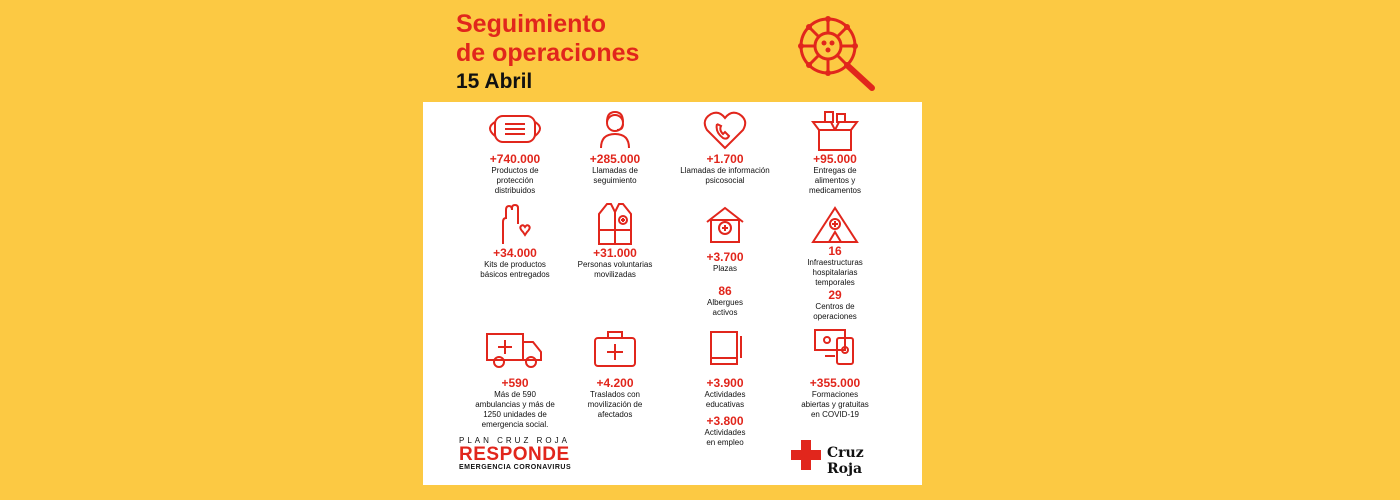 The height and width of the screenshot is (500, 1400). I want to click on shelters-label-2: activos, so click(725, 312).